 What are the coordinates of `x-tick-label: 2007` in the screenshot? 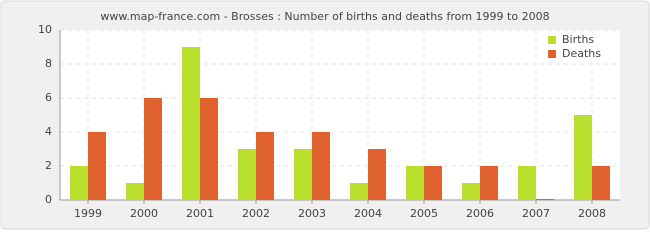 It's located at (536, 213).